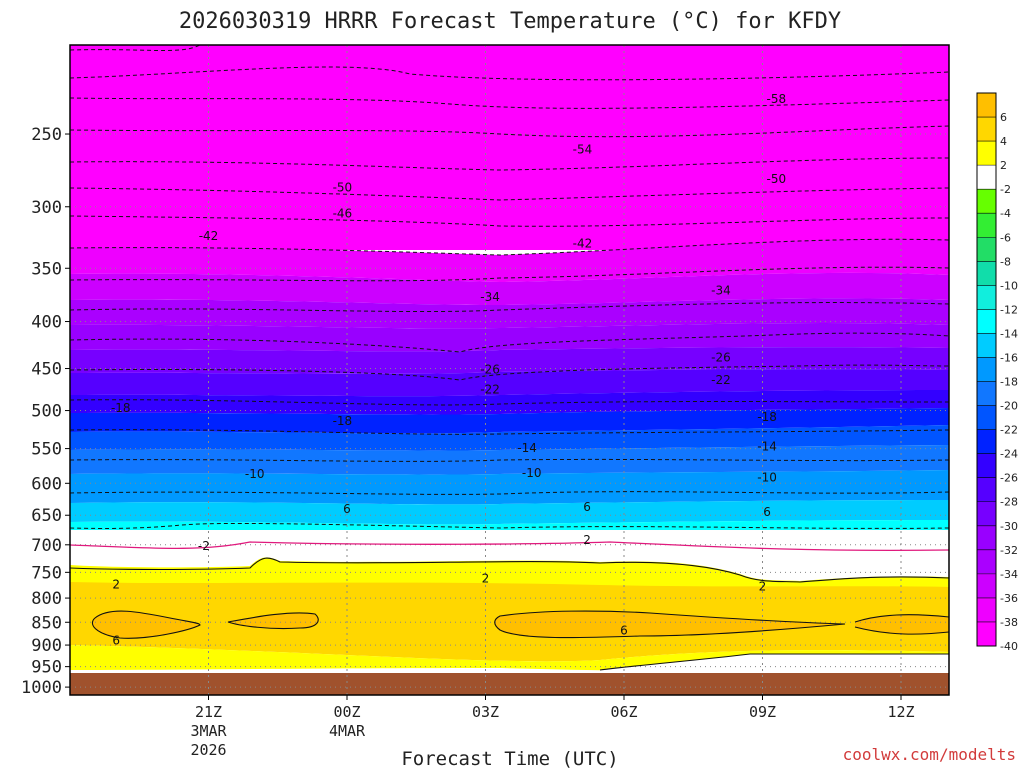  Describe the element at coordinates (346, 712) in the screenshot. I see `x-tick-label: 00Z` at that location.